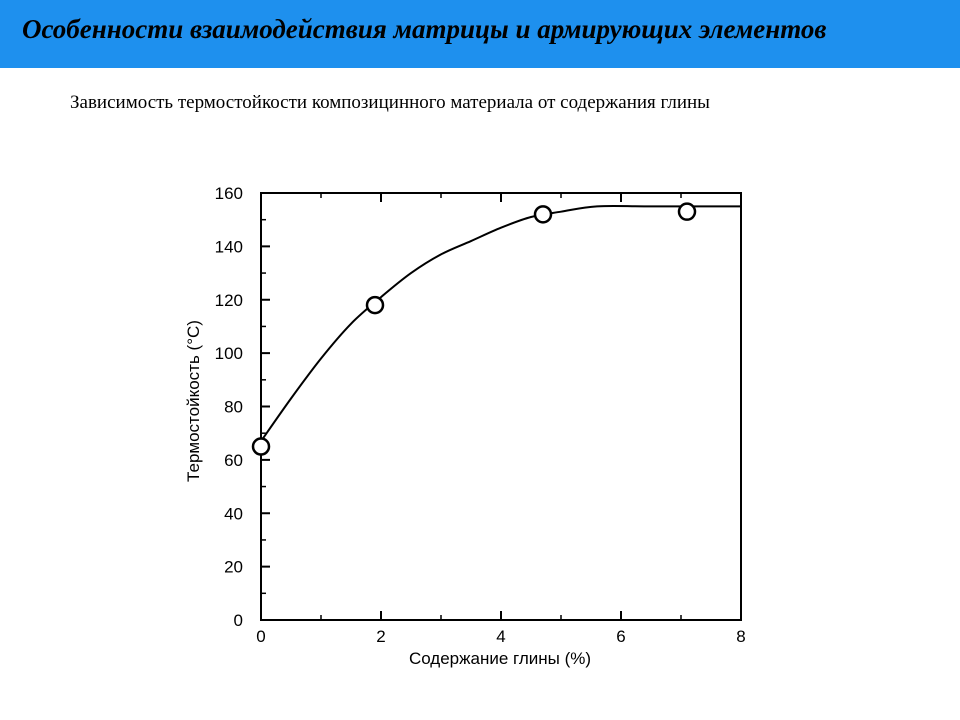 This screenshot has width=960, height=720. I want to click on y-tick-label: 160, so click(229, 193).